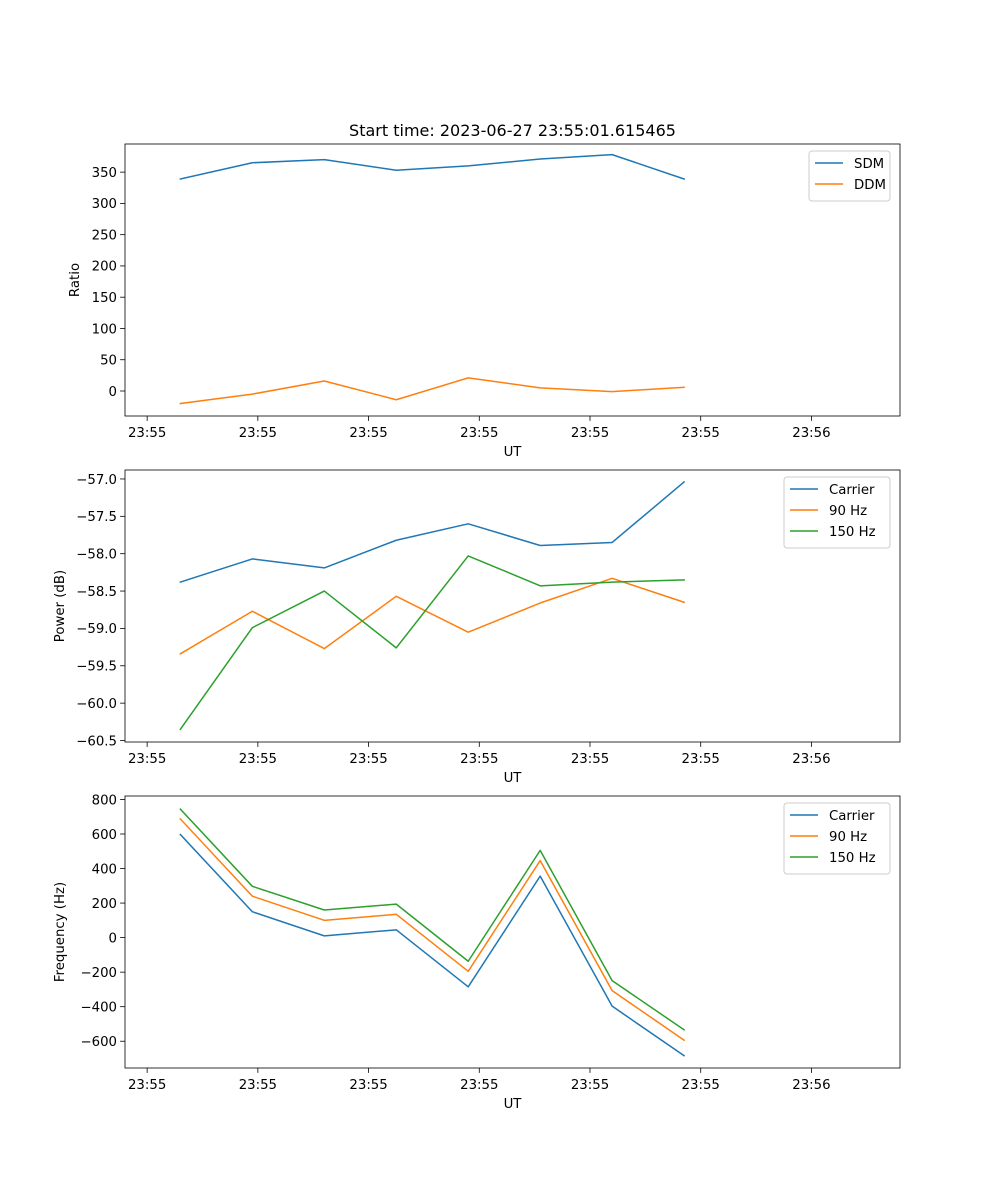  I want to click on y-tick-label: −57.0, so click(96, 480).